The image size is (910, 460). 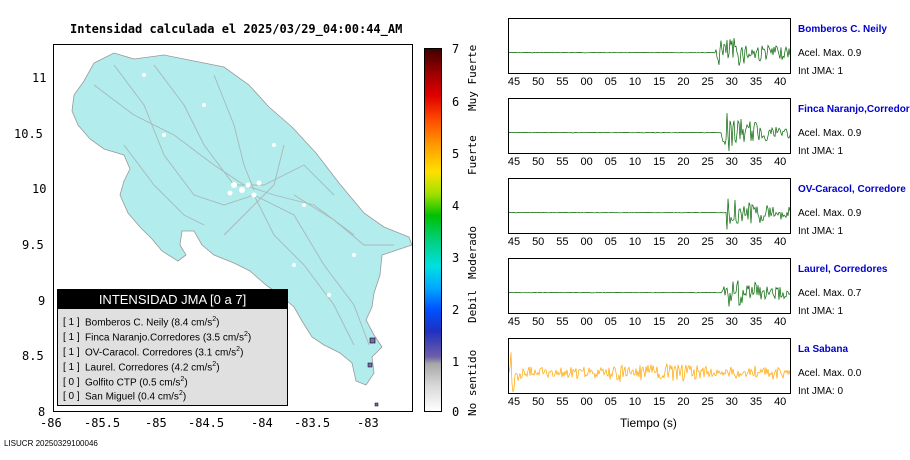 What do you see at coordinates (39, 189) in the screenshot?
I see `y-tick-label: 10` at bounding box center [39, 189].